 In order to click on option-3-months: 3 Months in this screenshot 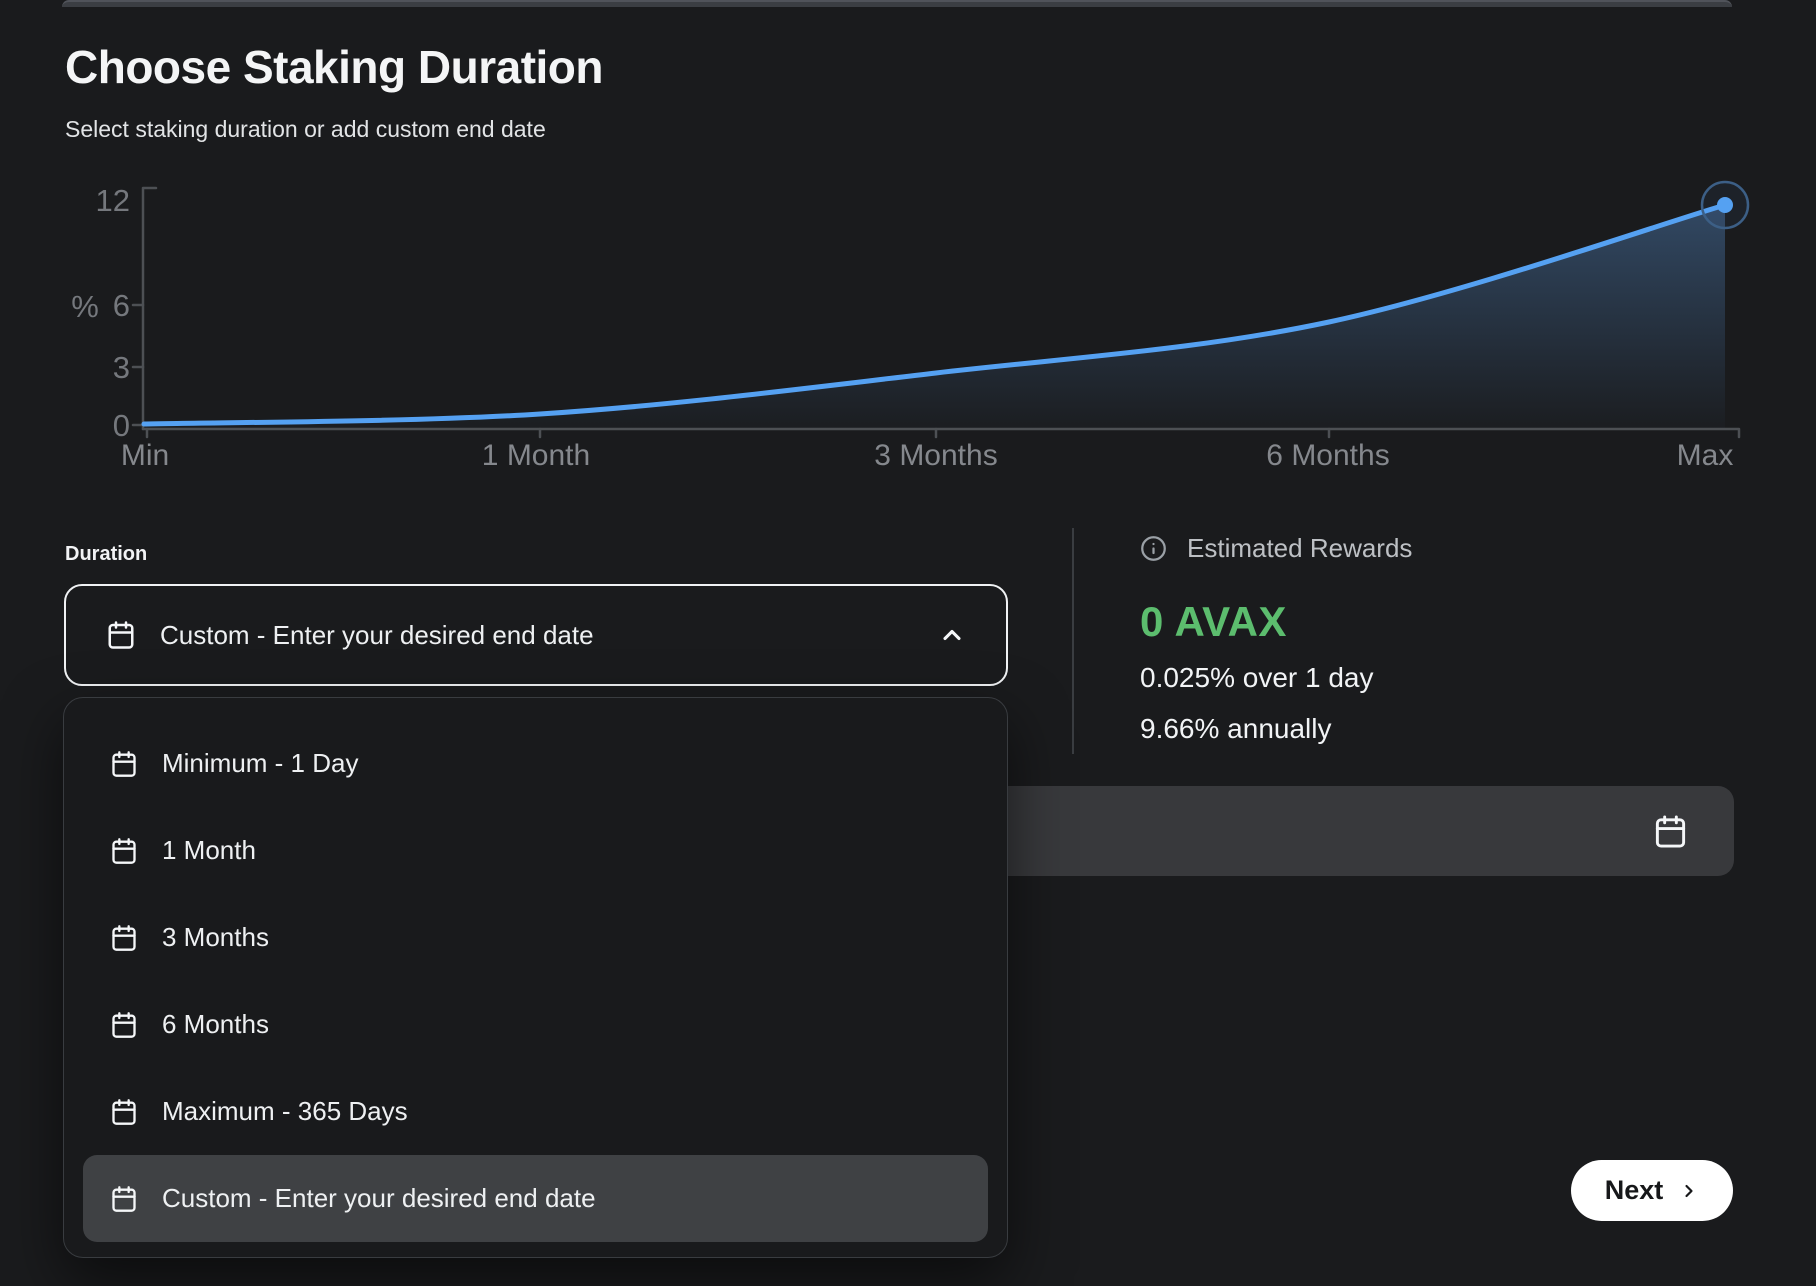, I will do `click(535, 937)`.